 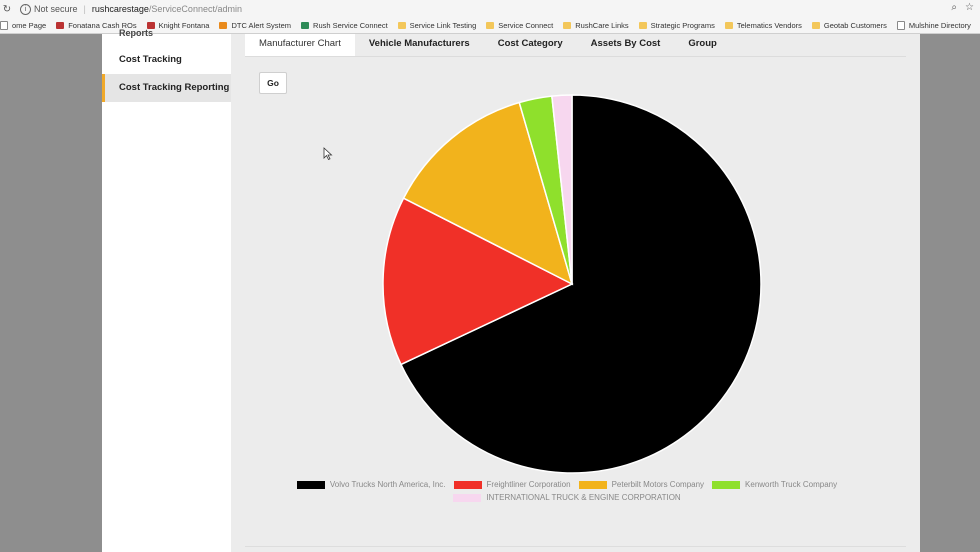 I want to click on tab-group: Group, so click(x=702, y=43).